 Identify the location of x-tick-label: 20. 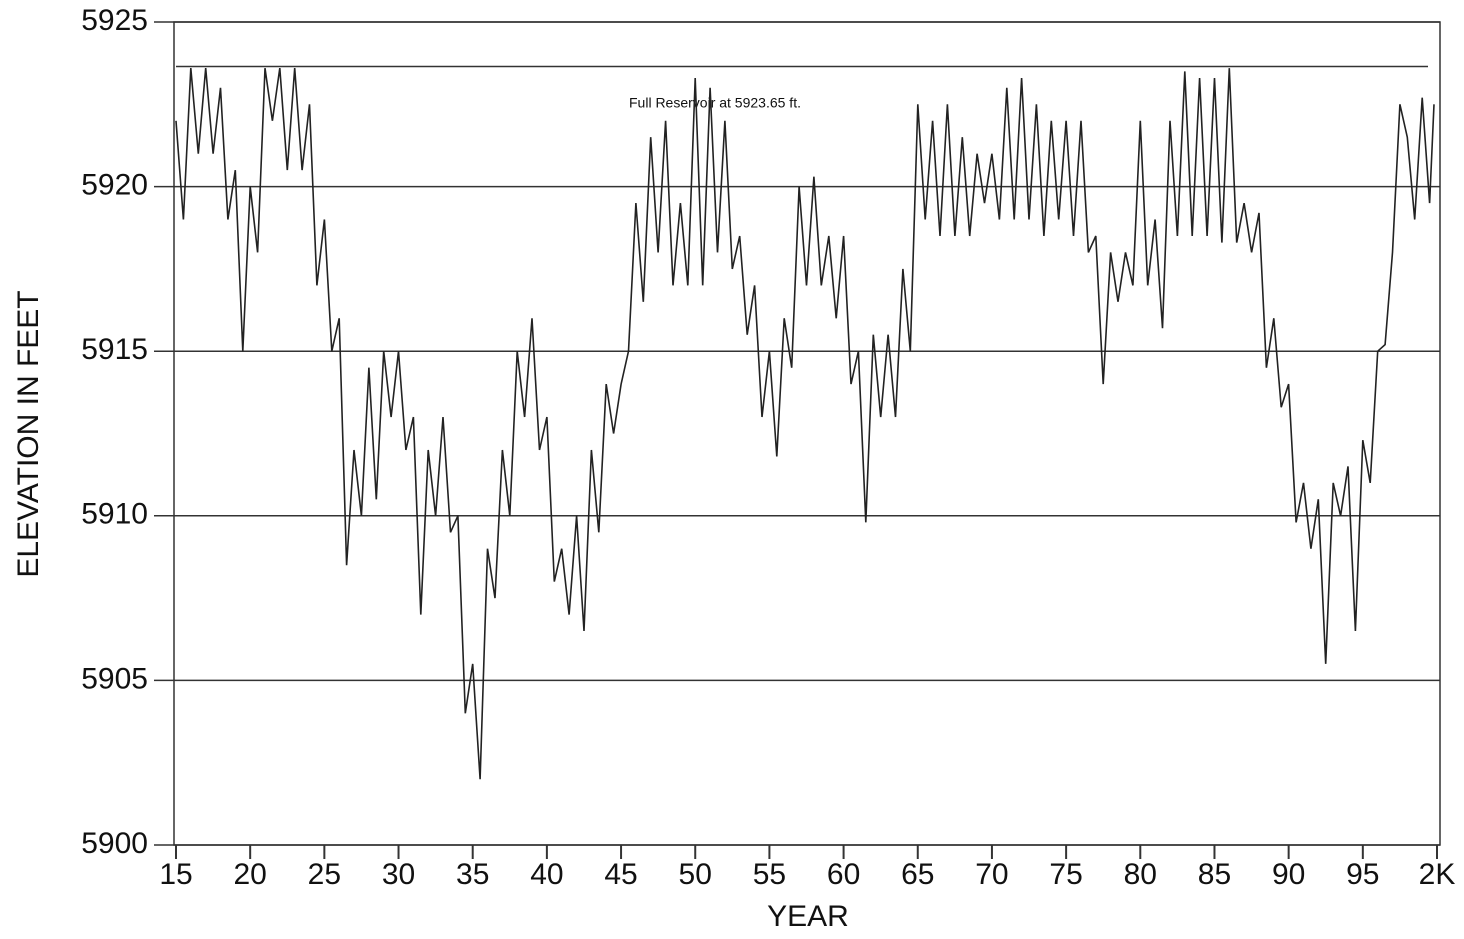
(249, 874).